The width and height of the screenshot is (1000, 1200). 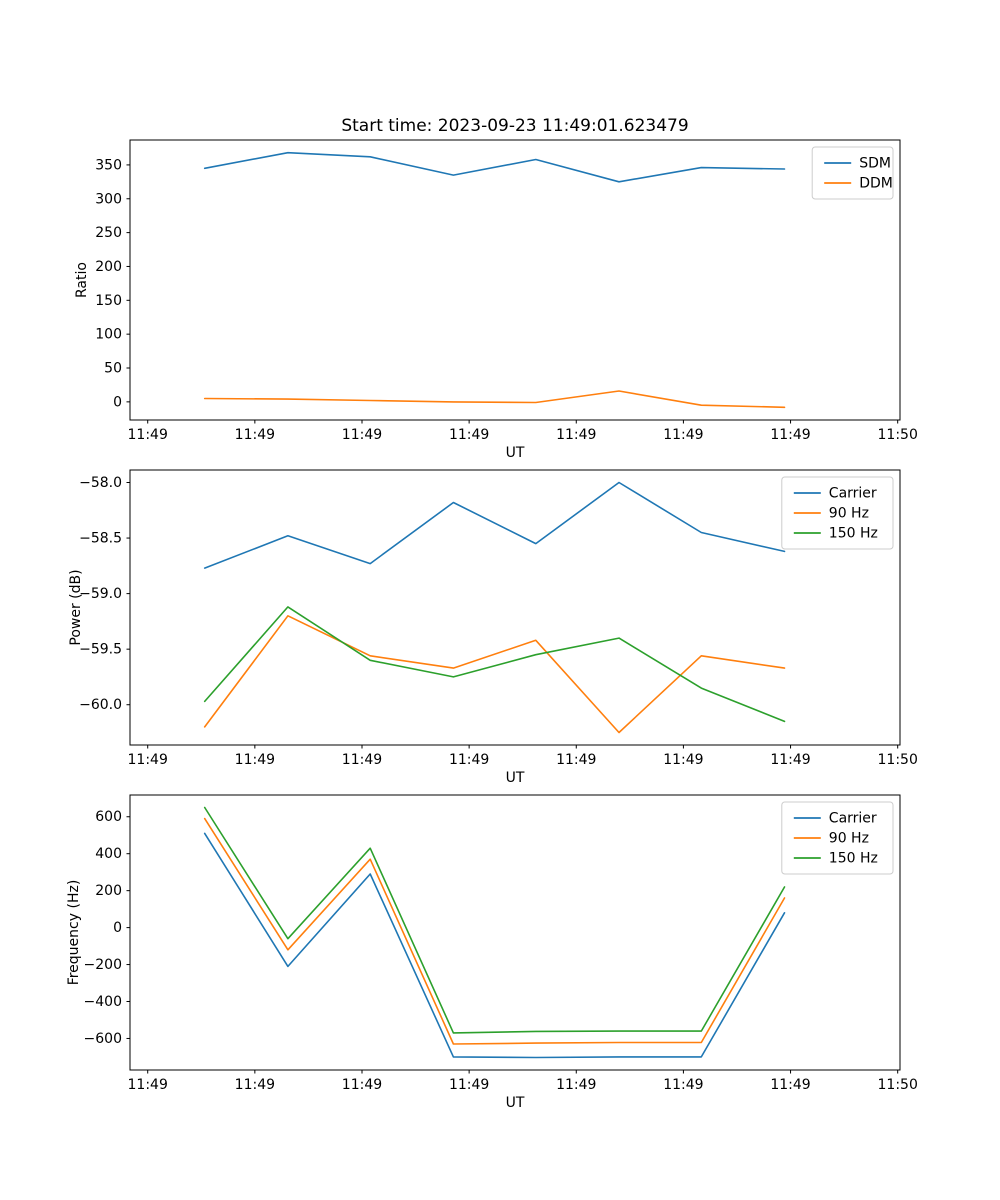 What do you see at coordinates (108, 233) in the screenshot?
I see `y-tick-label: 250` at bounding box center [108, 233].